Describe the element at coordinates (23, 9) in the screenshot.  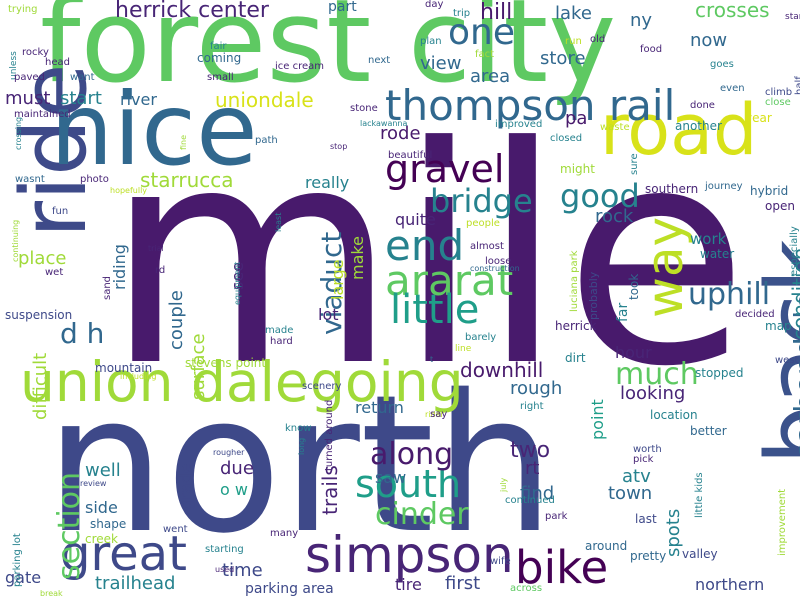
I see `cloud-word: trying` at that location.